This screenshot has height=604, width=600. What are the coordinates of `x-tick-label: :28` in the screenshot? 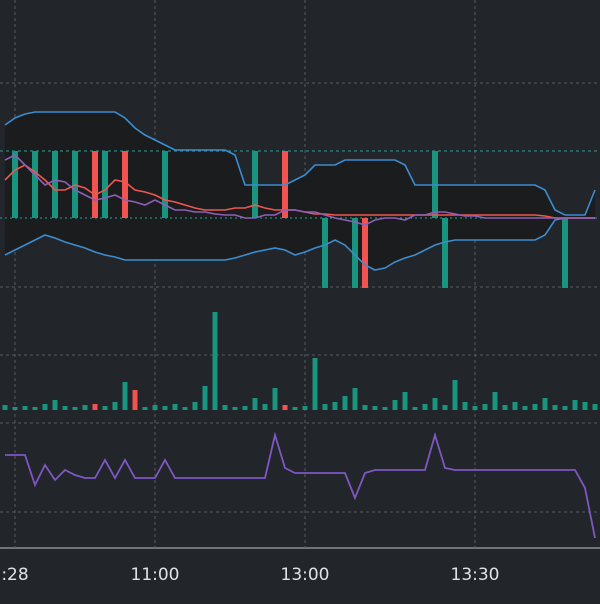 It's located at (14, 575).